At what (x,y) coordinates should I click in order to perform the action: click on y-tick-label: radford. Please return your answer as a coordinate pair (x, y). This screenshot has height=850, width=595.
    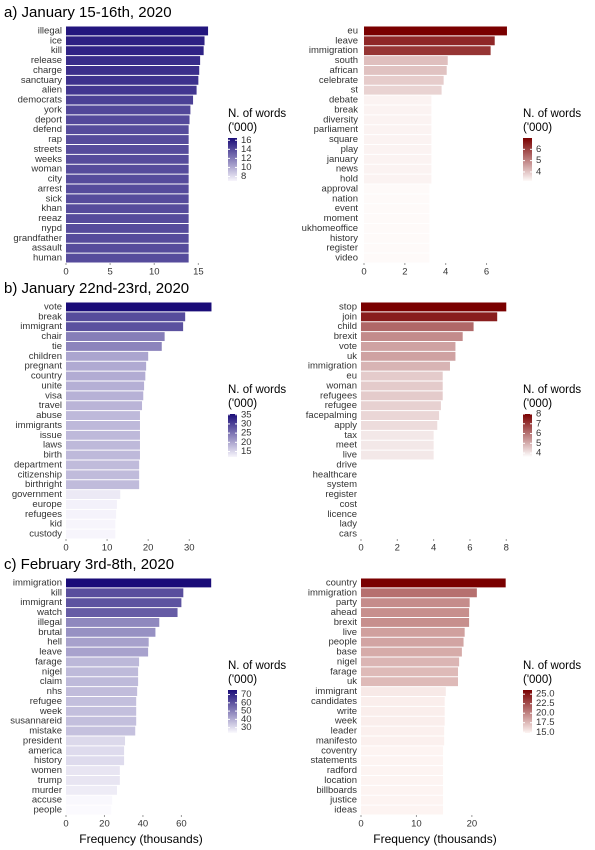
    Looking at the image, I should click on (342, 770).